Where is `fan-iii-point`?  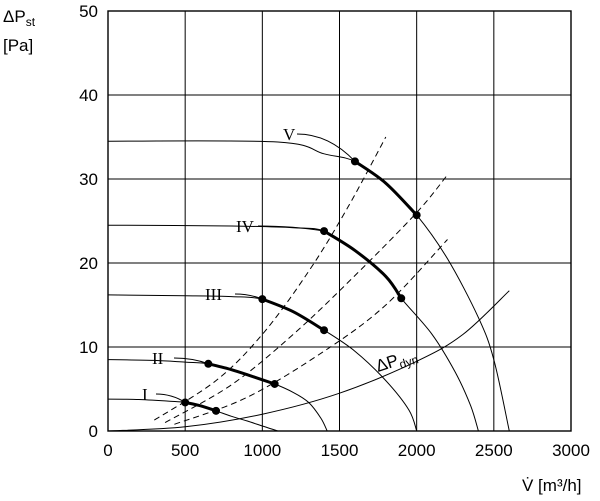
fan-iii-point is located at coordinates (324, 330).